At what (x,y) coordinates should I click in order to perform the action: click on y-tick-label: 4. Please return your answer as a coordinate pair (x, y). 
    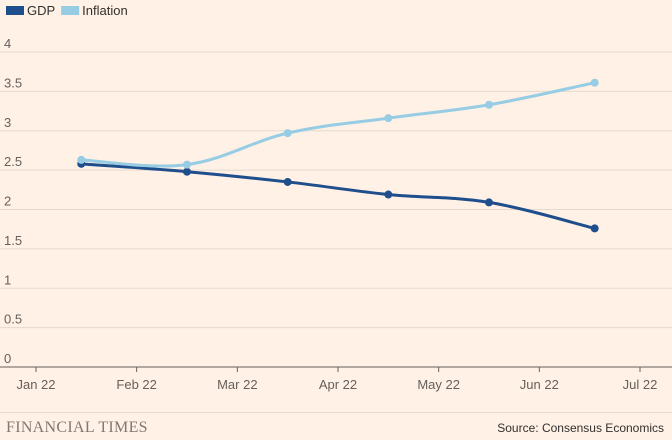
    Looking at the image, I should click on (7, 43).